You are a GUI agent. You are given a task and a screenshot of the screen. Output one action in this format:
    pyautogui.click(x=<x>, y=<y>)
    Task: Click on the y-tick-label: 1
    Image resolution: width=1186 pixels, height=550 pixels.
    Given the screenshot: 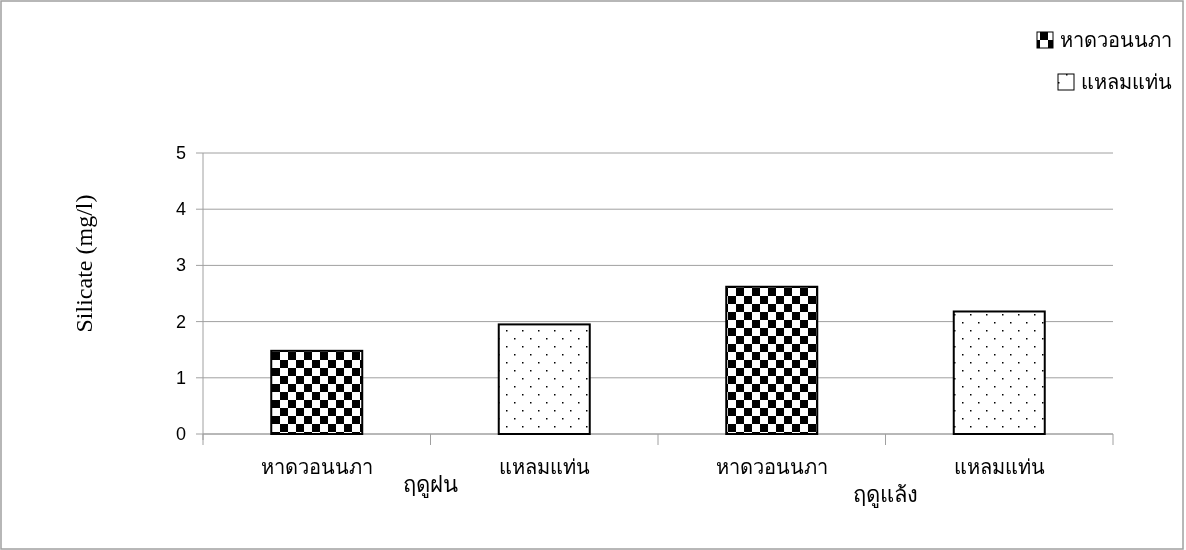 What is the action you would take?
    pyautogui.click(x=180, y=377)
    